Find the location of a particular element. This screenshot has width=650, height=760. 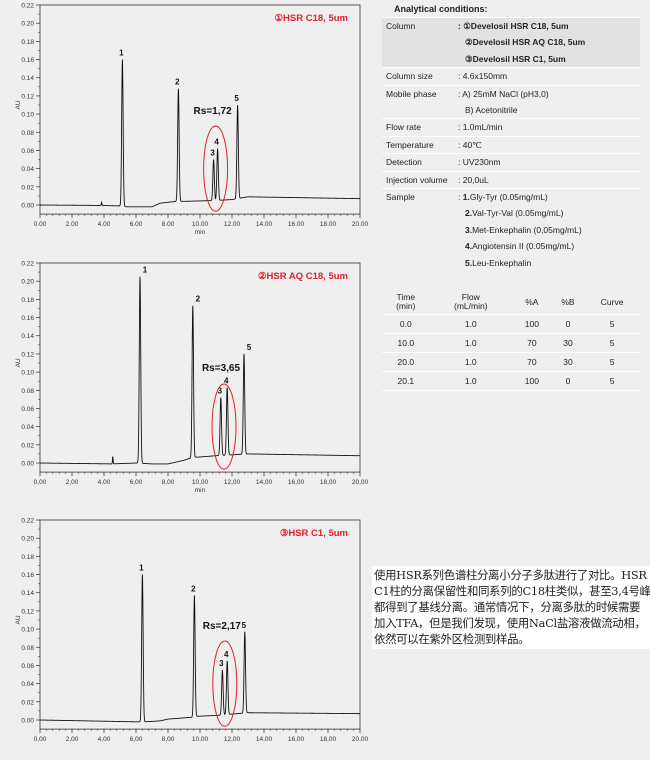

x-tick-label: 10.00 is located at coordinates (200, 224).